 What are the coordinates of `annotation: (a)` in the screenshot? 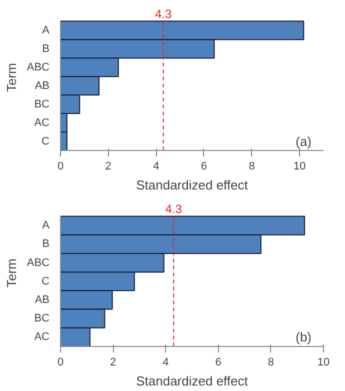 It's located at (304, 141).